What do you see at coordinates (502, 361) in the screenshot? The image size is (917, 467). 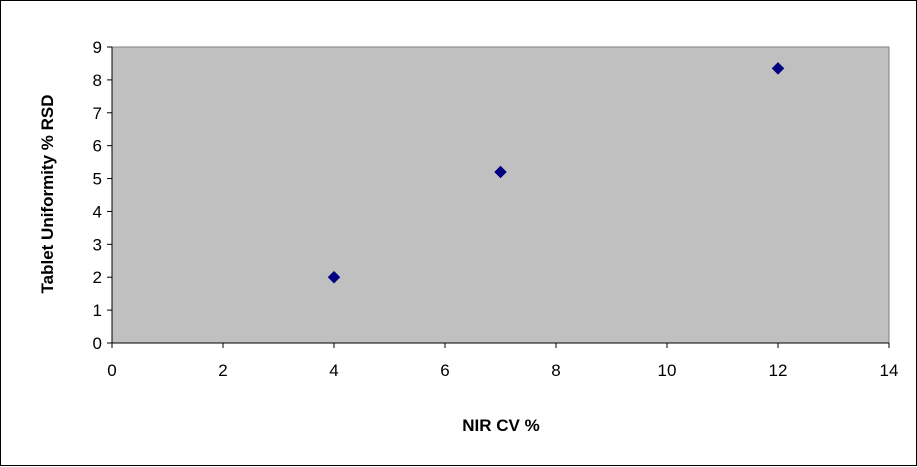 I see `x-axis-ticks: 0 2 4 6 8 10 12 14` at bounding box center [502, 361].